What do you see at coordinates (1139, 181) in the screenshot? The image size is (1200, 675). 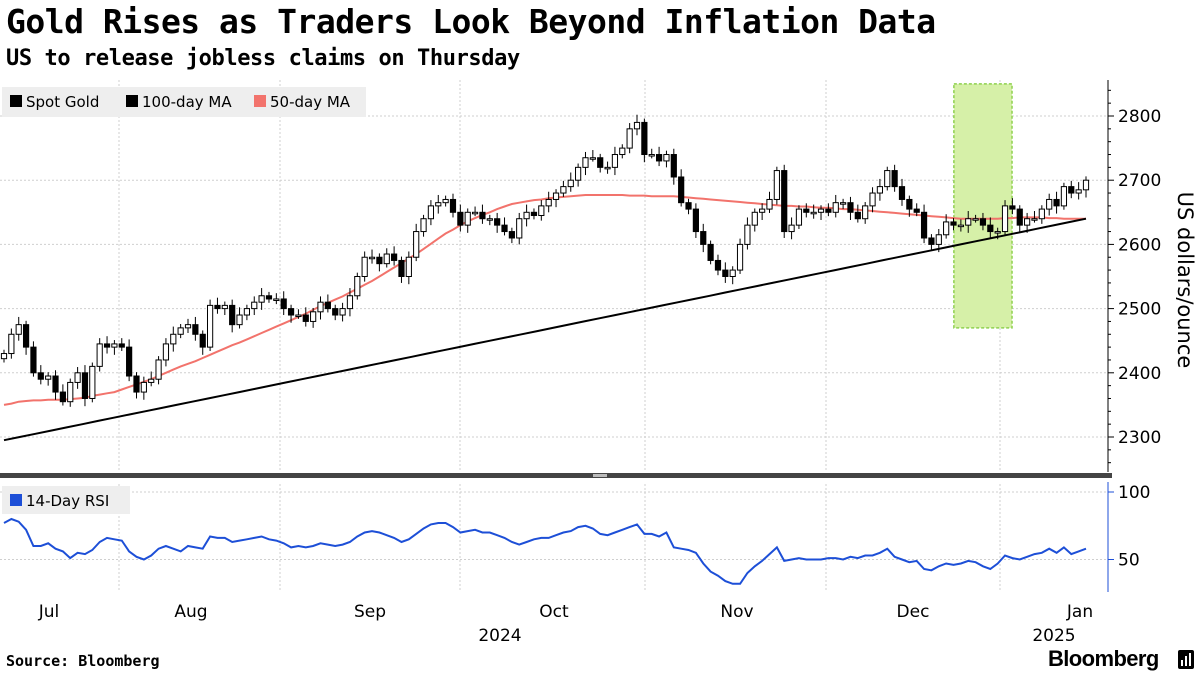 I see `price-tick-label: 2700` at bounding box center [1139, 181].